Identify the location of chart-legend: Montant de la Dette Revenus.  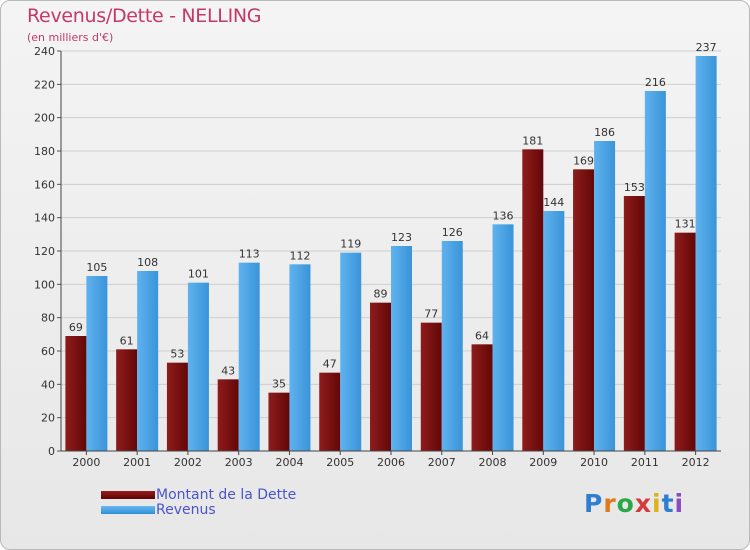
(199, 502).